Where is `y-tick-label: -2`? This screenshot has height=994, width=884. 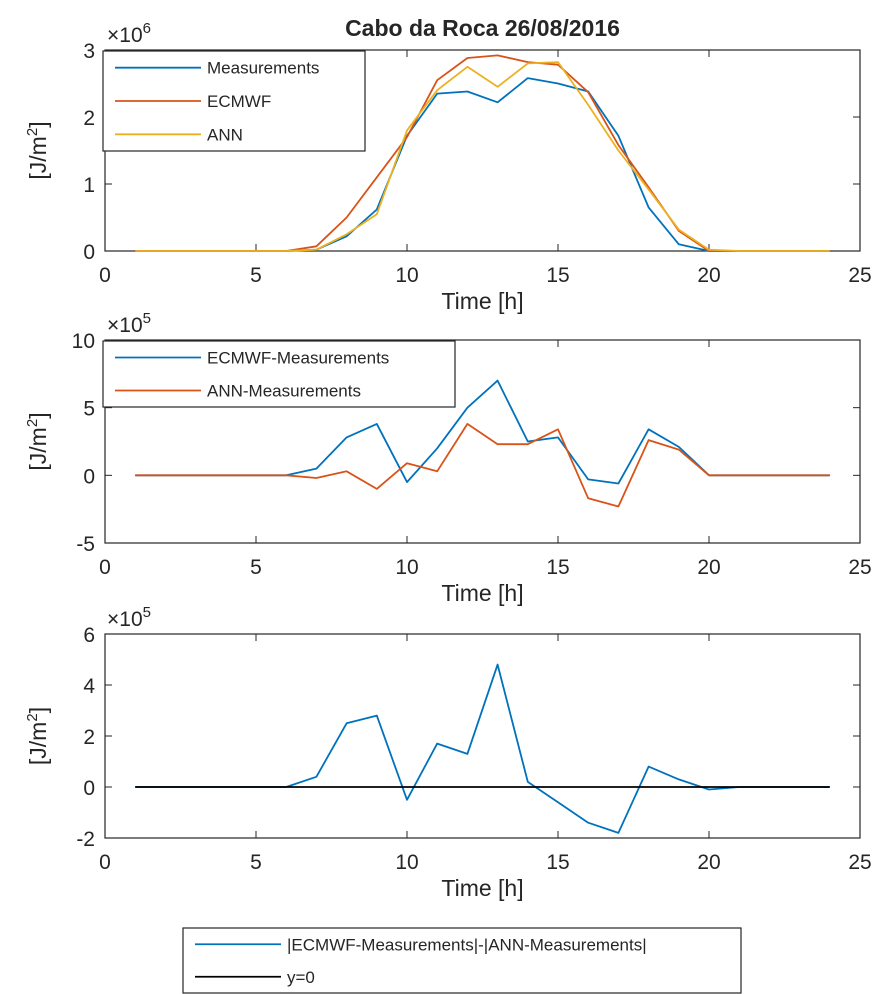 y-tick-label: -2 is located at coordinates (85, 839).